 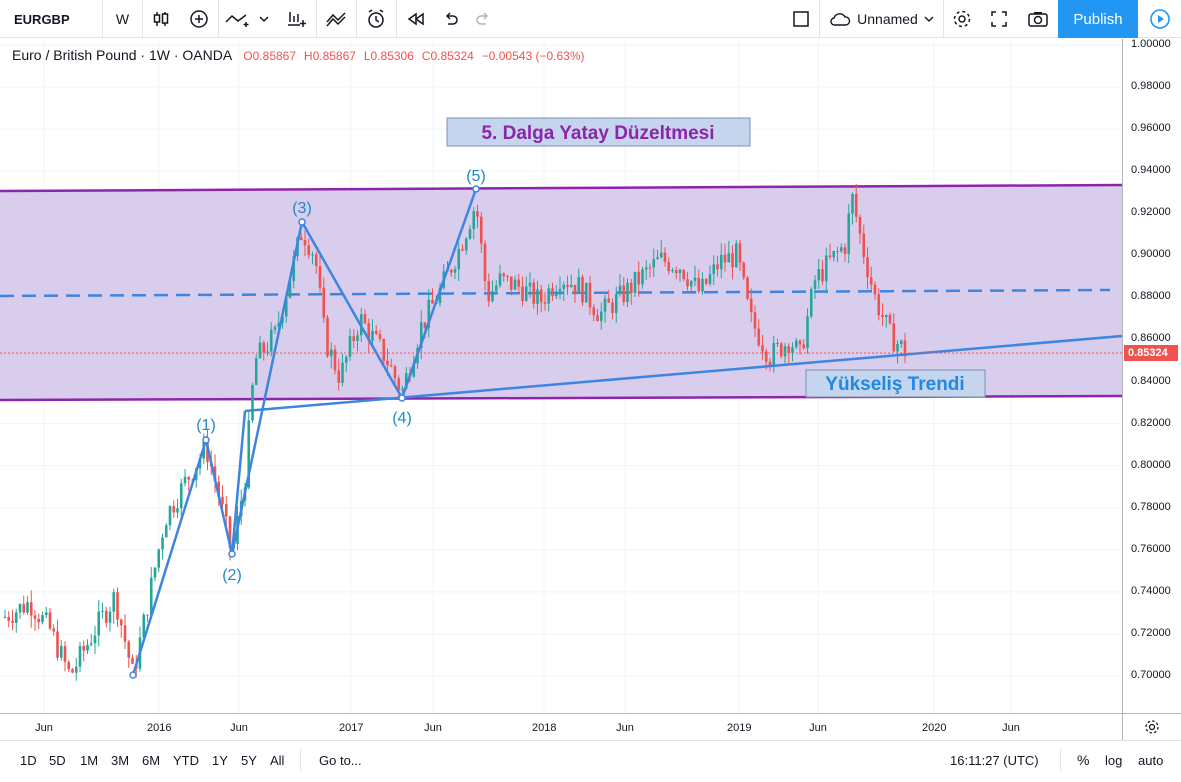 I want to click on title-annotation-box, so click(x=598, y=132).